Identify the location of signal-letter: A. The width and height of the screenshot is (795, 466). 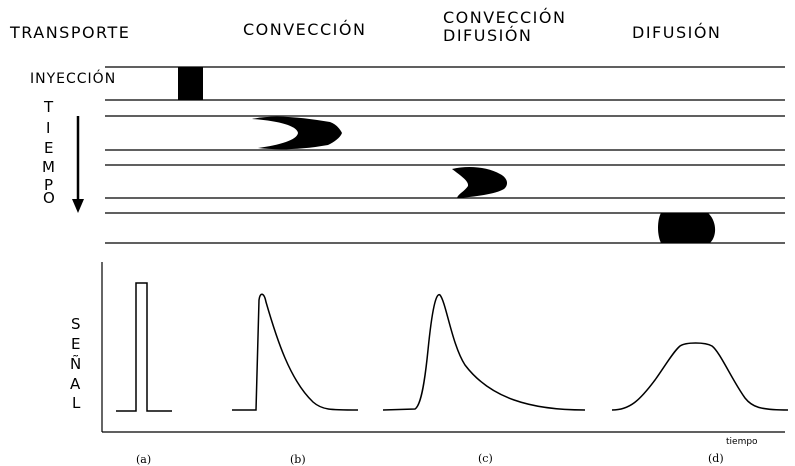
(75, 384).